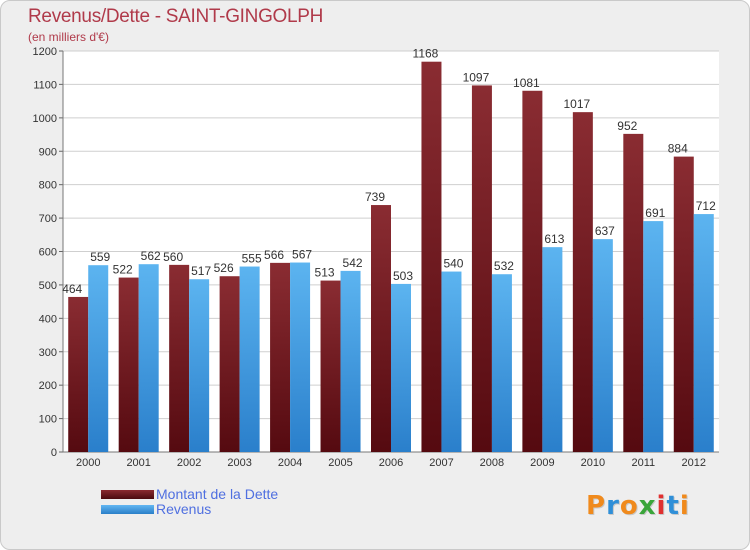 This screenshot has width=750, height=550. I want to click on data-label-dette: 1081, so click(526, 83).